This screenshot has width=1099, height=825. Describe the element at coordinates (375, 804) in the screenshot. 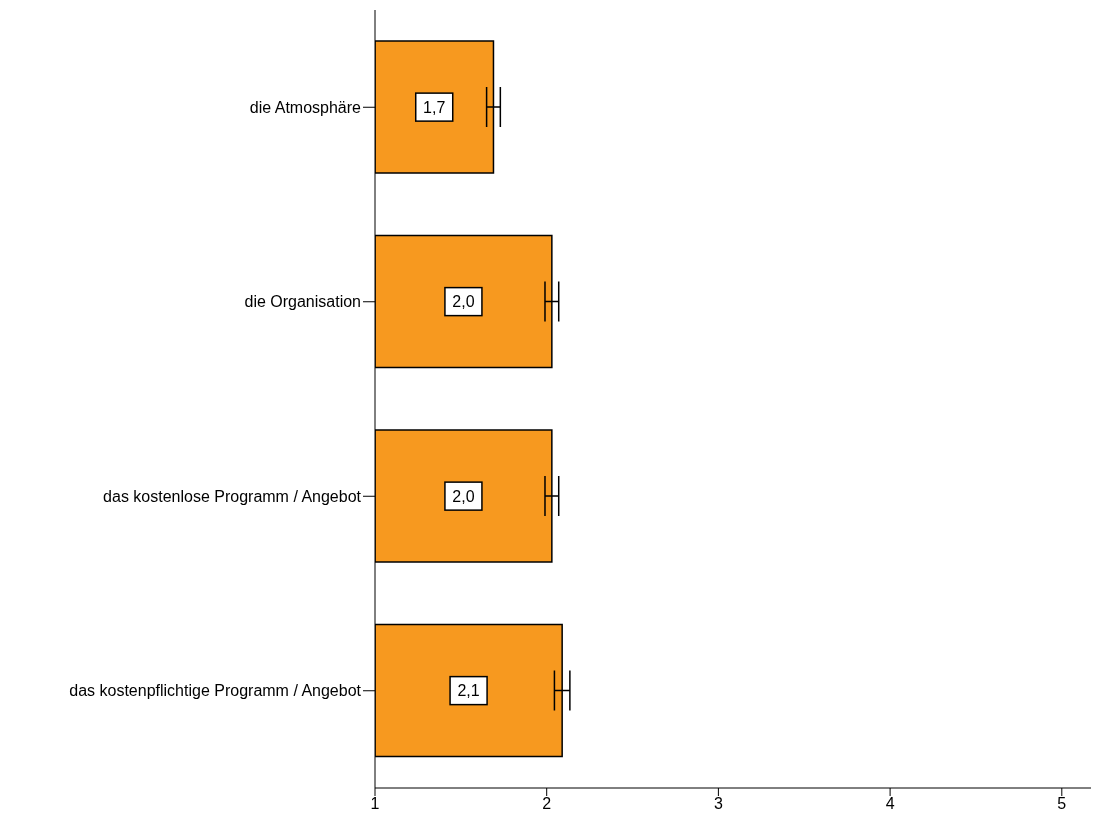

I see `x-tick-label: 1` at that location.